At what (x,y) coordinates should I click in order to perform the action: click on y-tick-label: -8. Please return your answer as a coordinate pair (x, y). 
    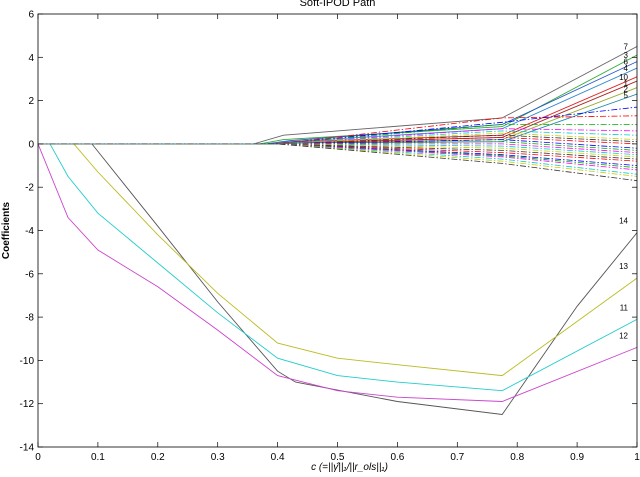
    Looking at the image, I should click on (29, 318).